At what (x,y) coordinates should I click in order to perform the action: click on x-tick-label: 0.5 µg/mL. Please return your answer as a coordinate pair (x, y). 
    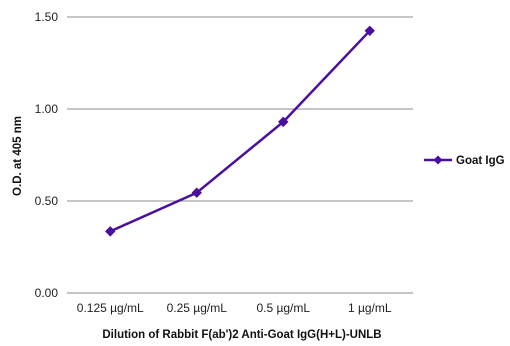
    Looking at the image, I should click on (283, 308).